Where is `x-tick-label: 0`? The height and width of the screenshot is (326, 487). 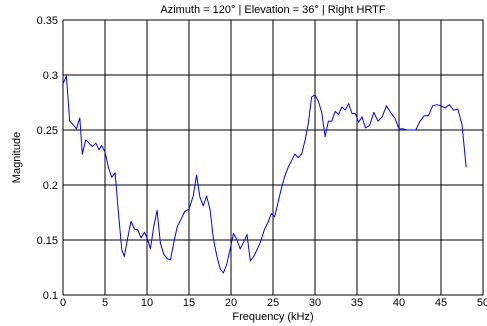
x-tick-label: 0 is located at coordinates (63, 303).